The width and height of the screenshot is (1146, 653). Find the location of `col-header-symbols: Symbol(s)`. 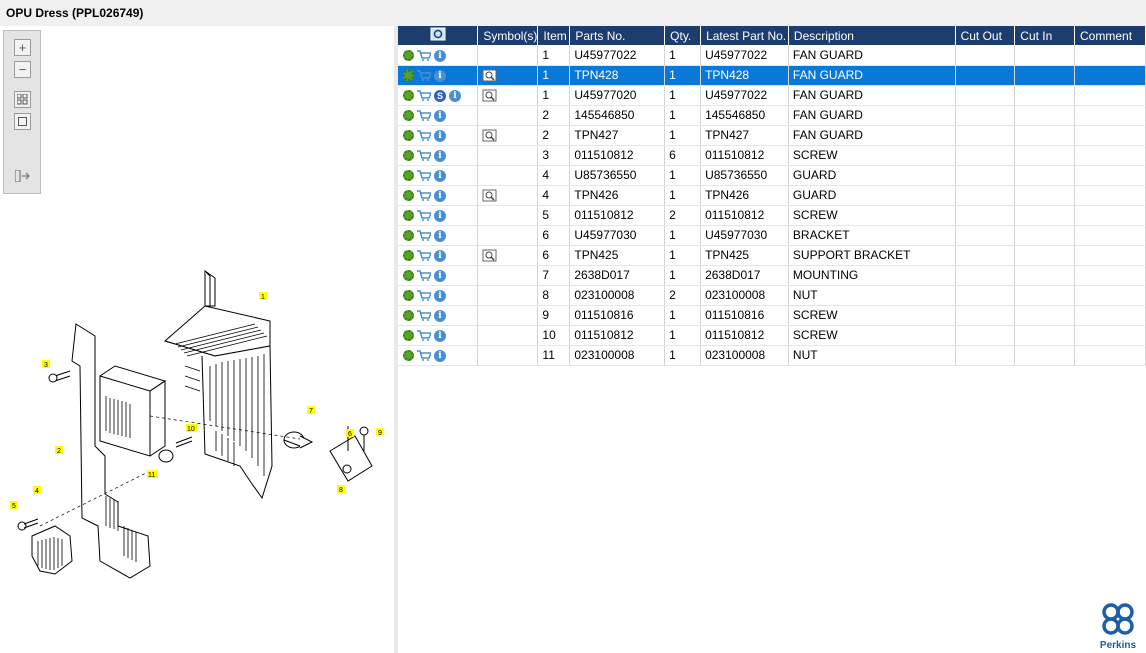

col-header-symbols: Symbol(s) is located at coordinates (508, 35).